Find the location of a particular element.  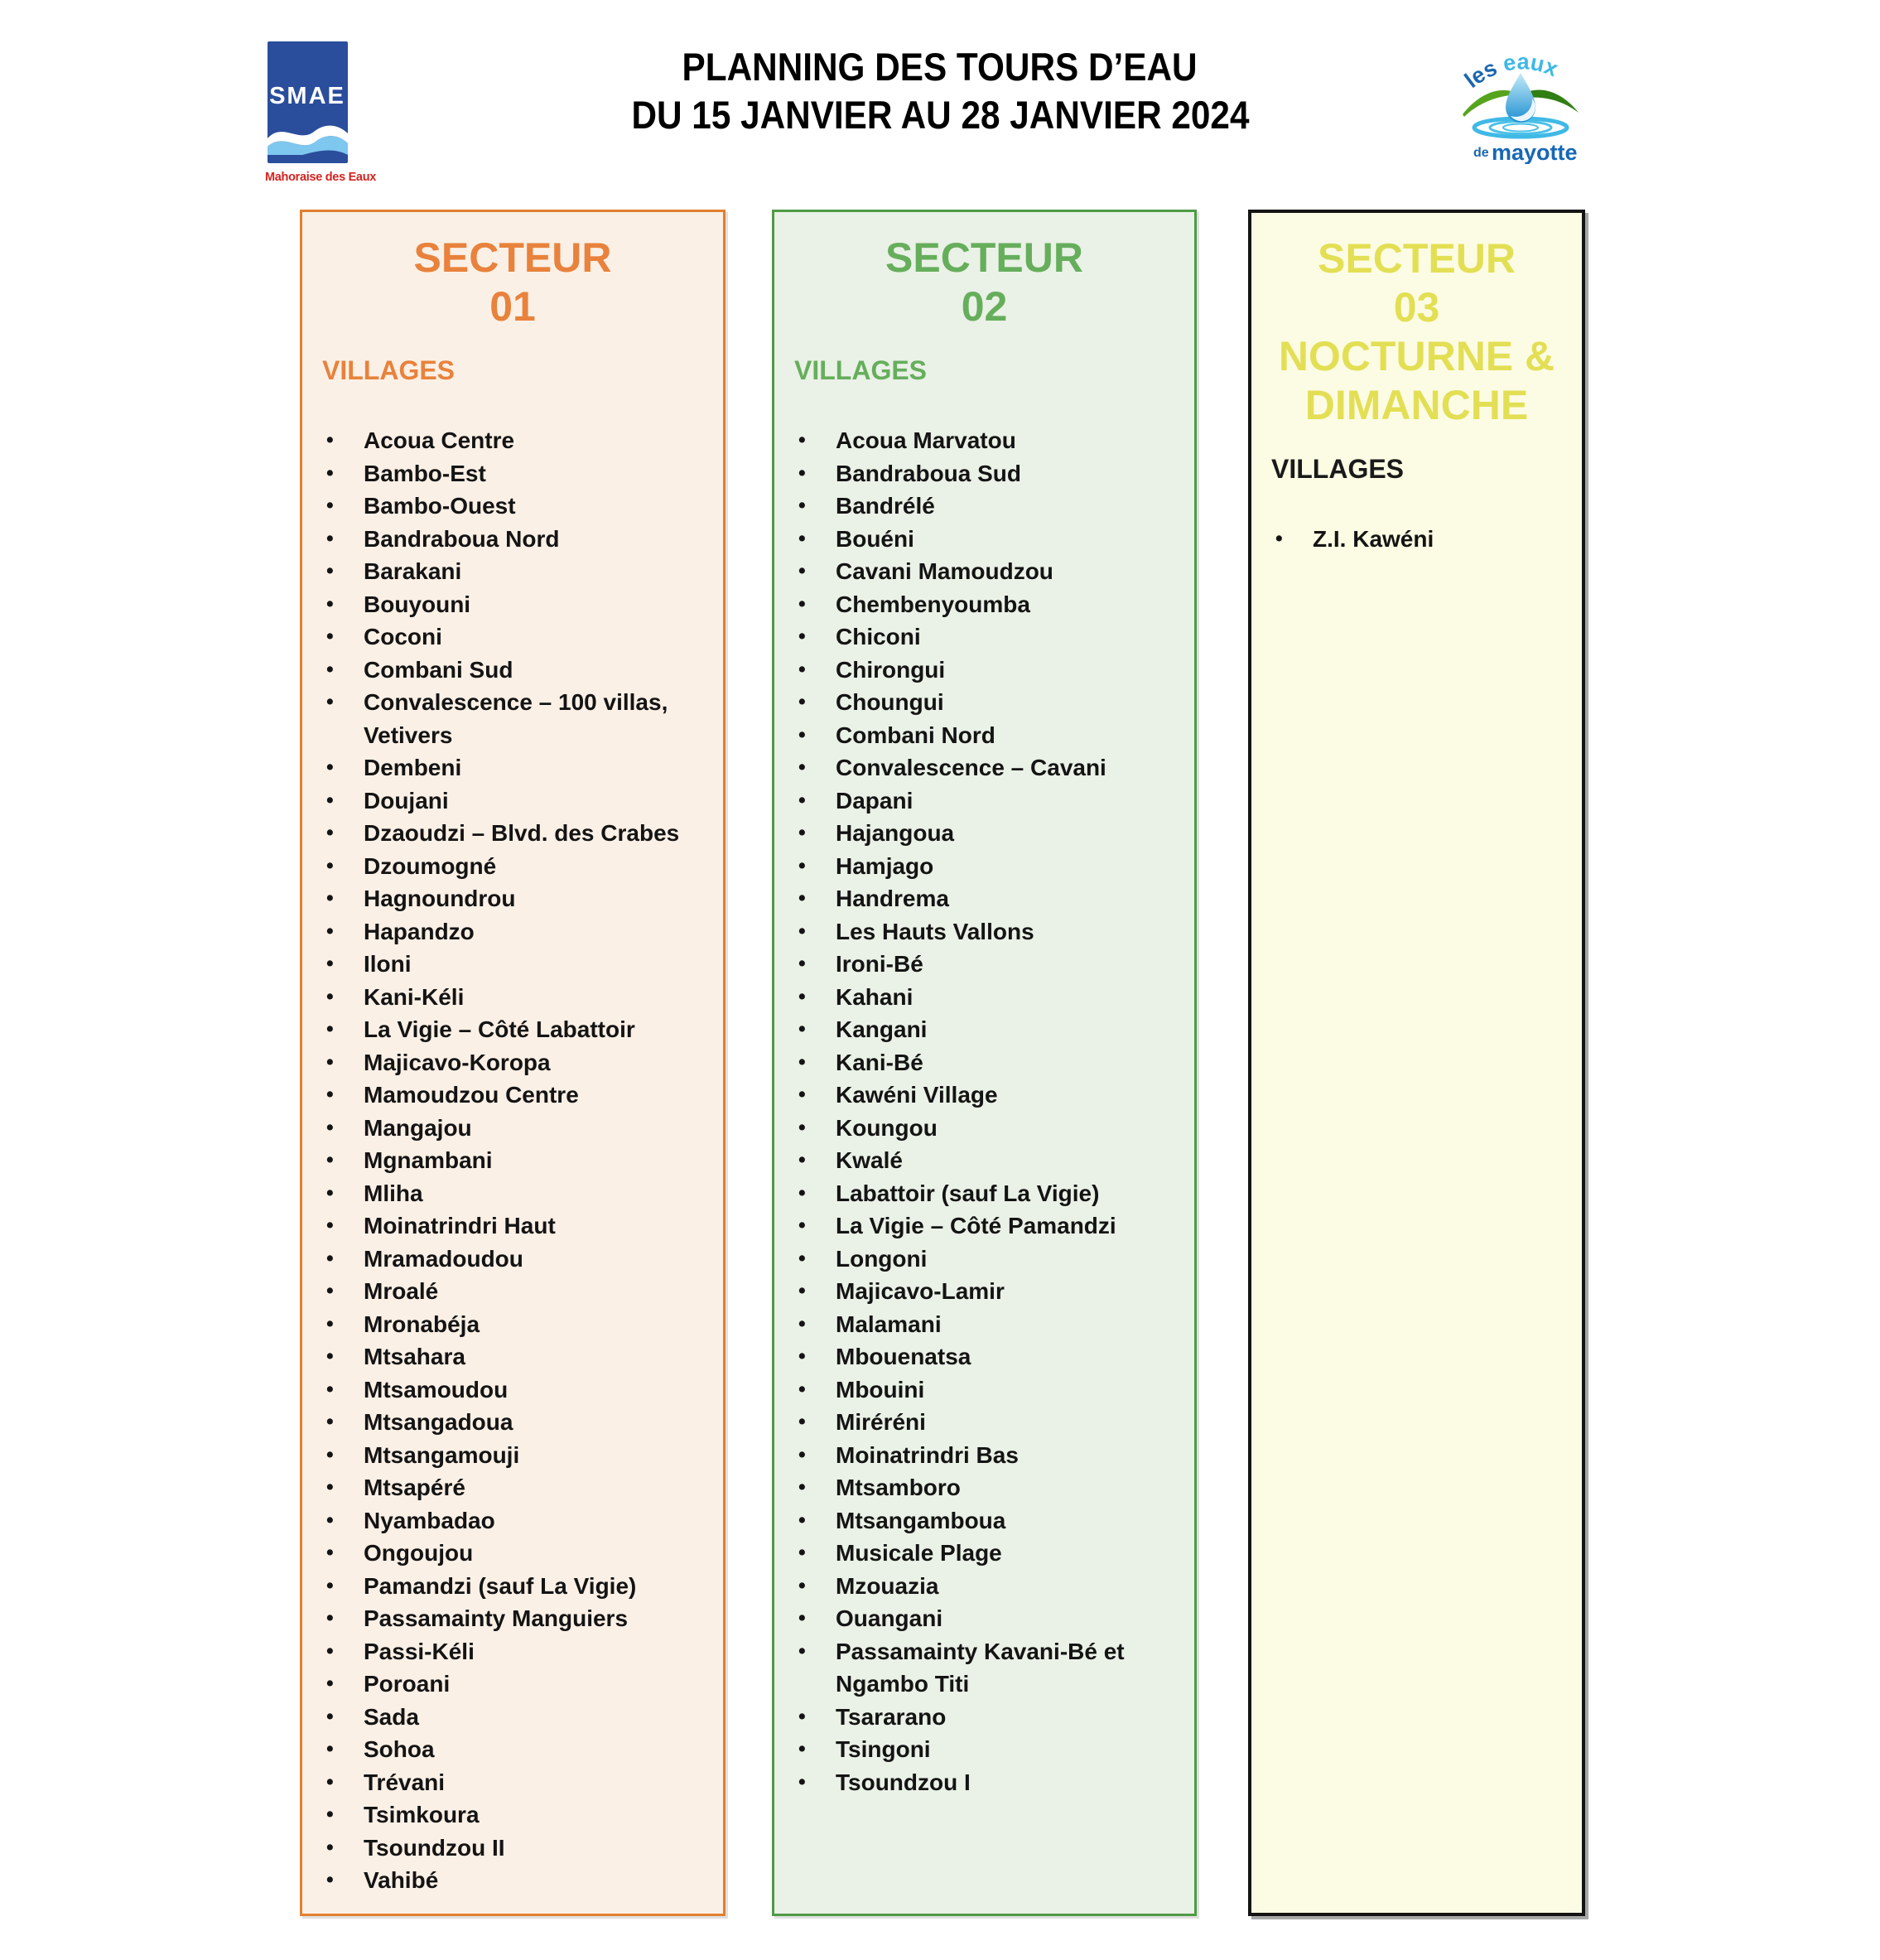

village-name: Mtsahara is located at coordinates (414, 1356).